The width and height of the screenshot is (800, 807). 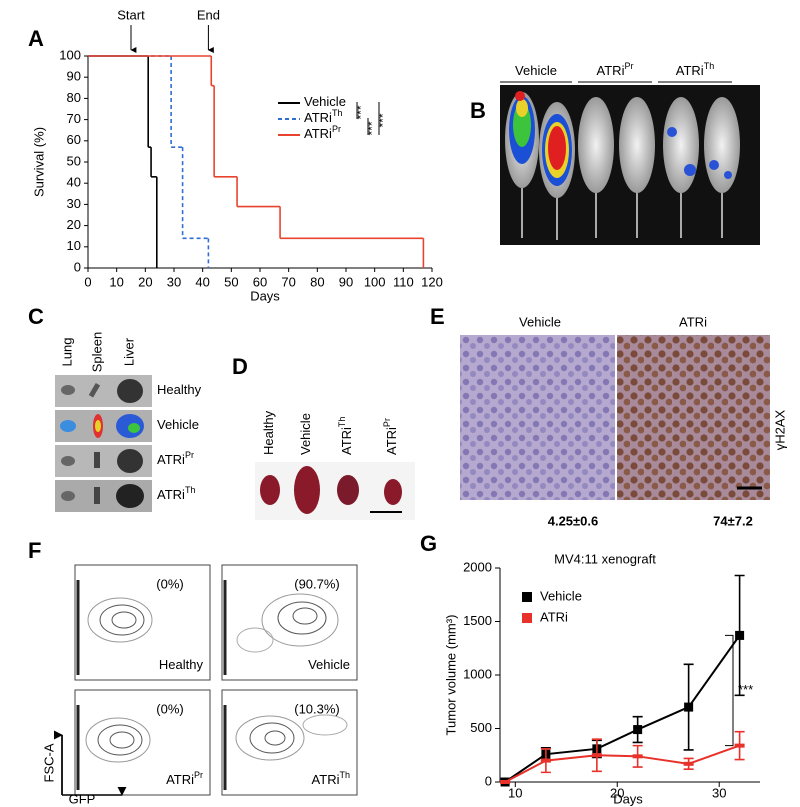 I want to click on panel-letter: B, so click(x=478, y=110).